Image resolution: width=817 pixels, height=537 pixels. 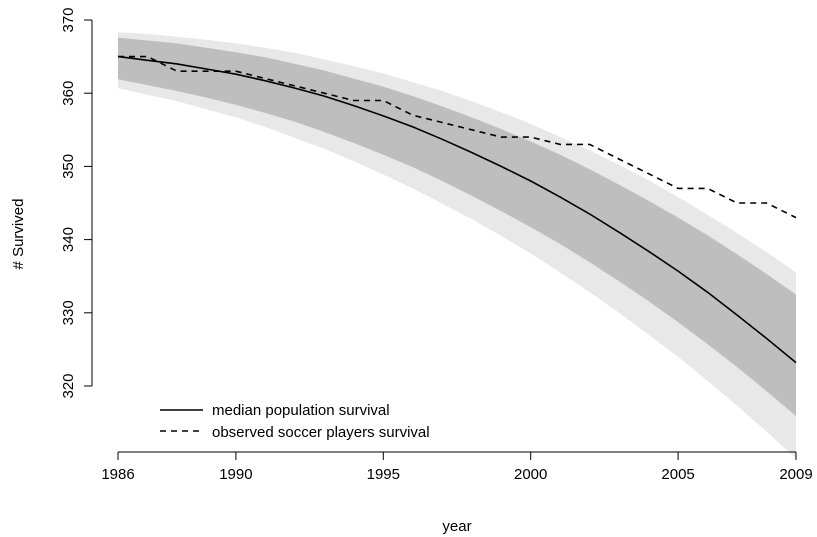 What do you see at coordinates (301, 410) in the screenshot?
I see `legend-label-median: median population survival` at bounding box center [301, 410].